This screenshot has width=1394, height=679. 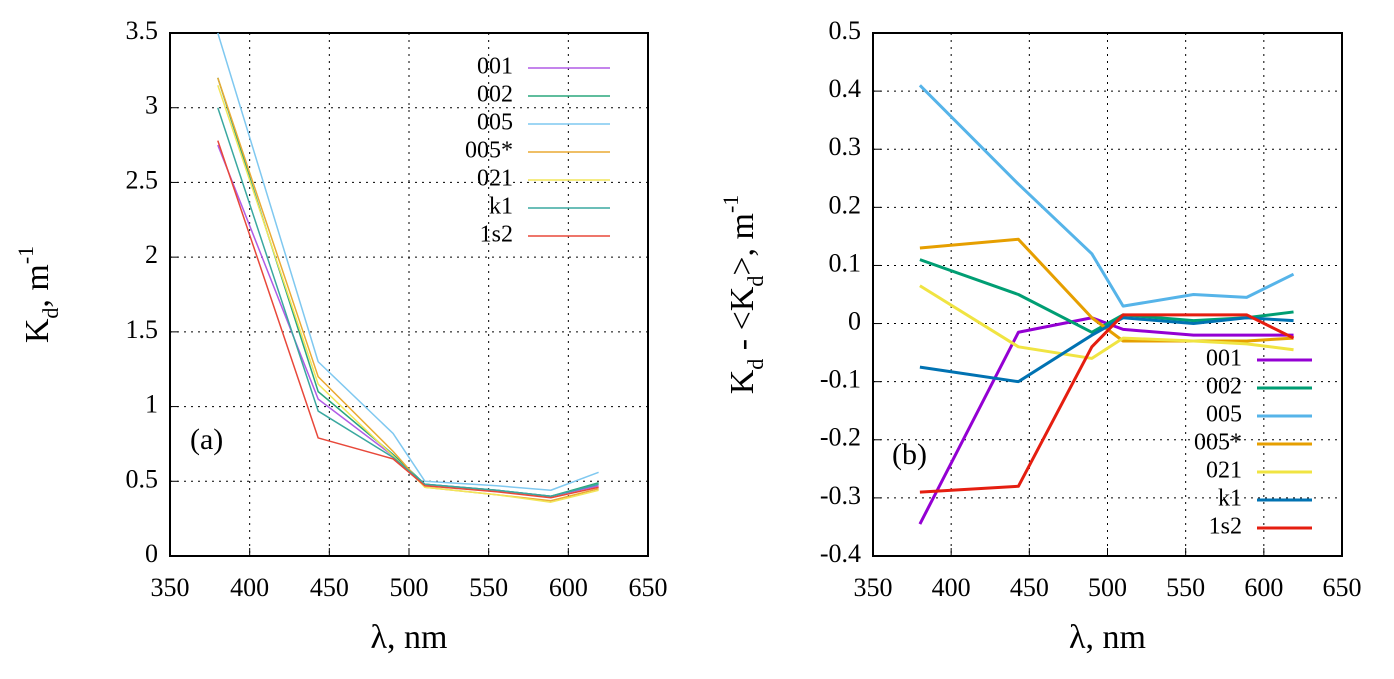 I want to click on y-tick-label: -0.2, so click(x=840, y=437).